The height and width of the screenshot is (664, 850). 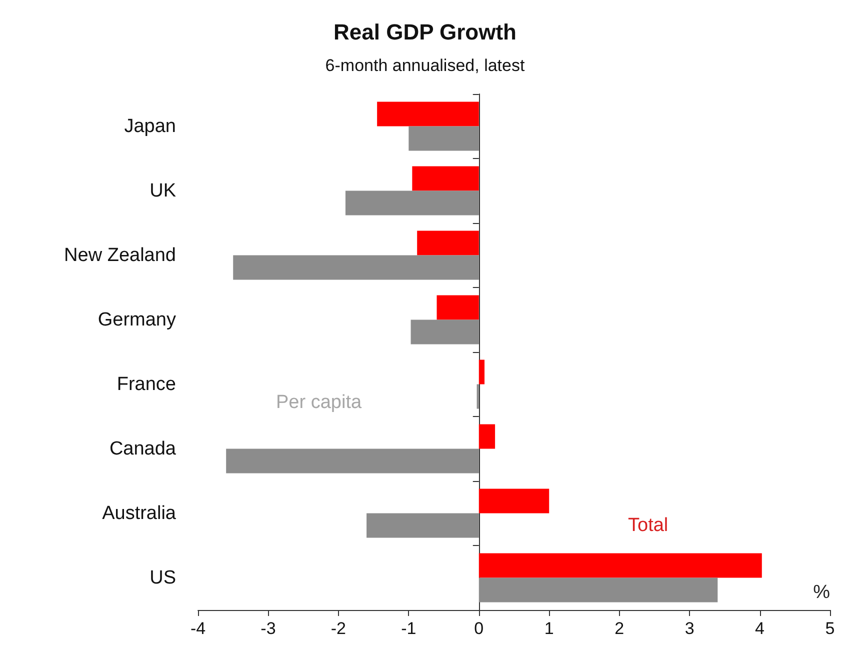 I want to click on y-tick-label: Germany, so click(x=137, y=319).